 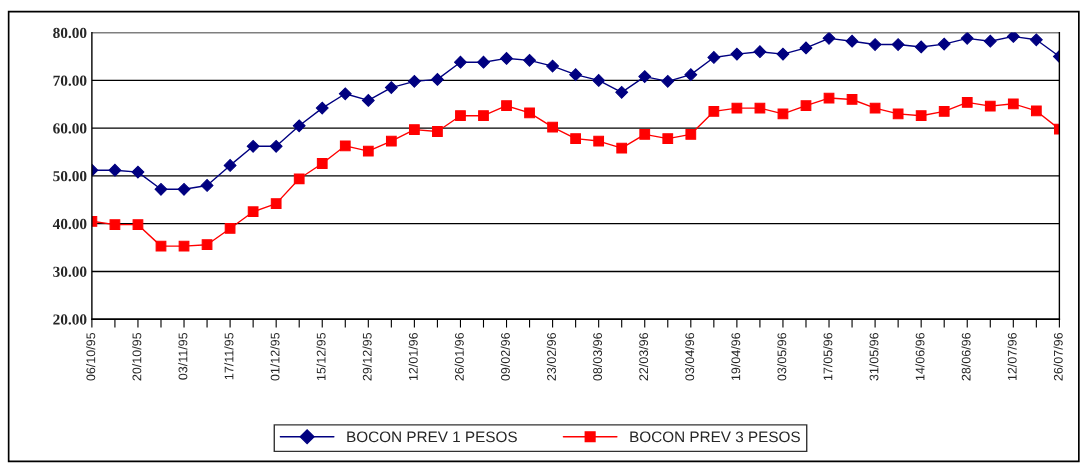 I want to click on x-tick-label: 12/07/96, so click(x=1012, y=356).